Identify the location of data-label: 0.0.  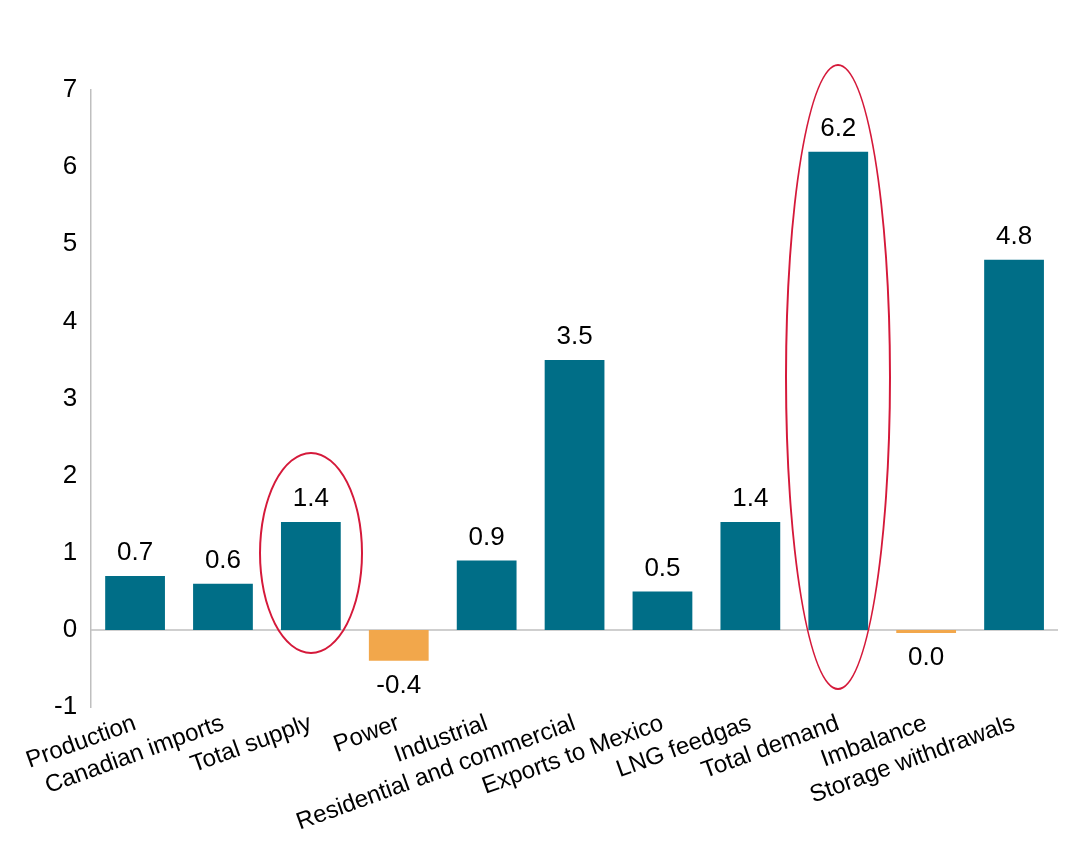
(926, 656).